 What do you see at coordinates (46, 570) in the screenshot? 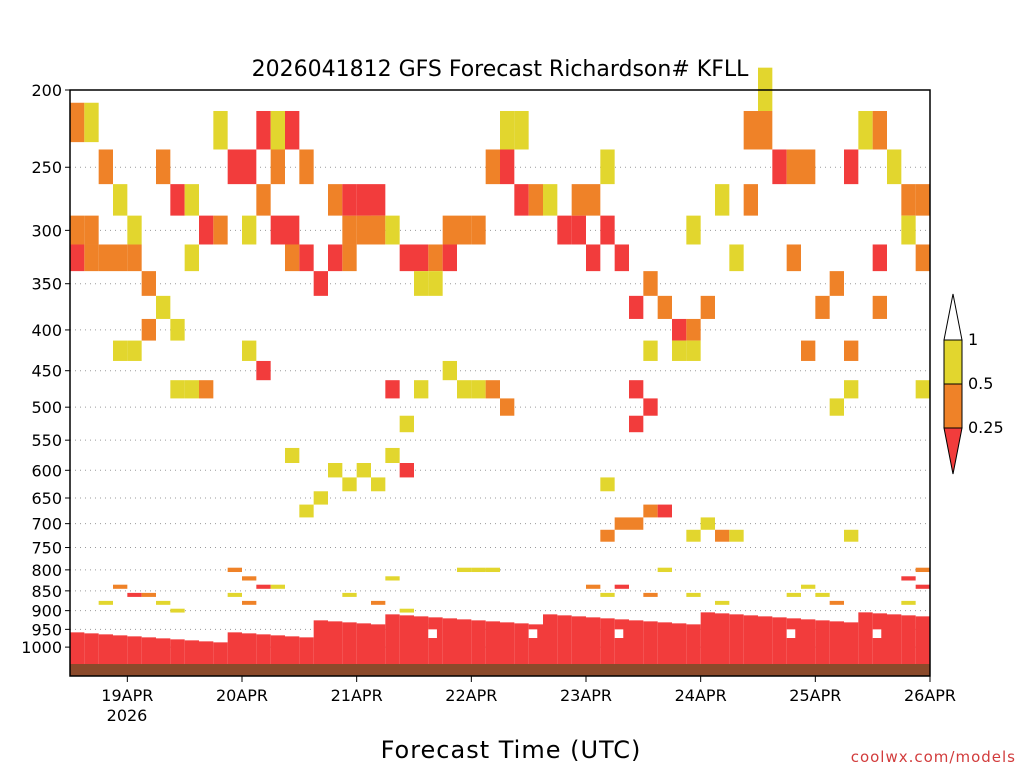
I see `y-tick-label: 800` at bounding box center [46, 570].